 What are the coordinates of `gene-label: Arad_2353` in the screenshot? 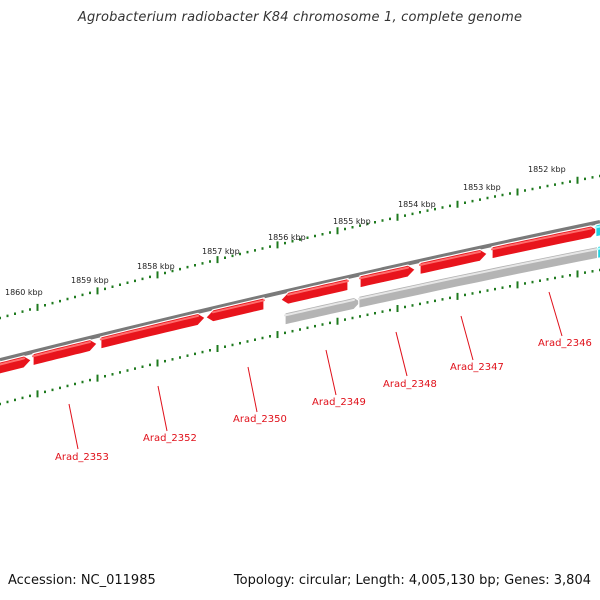 It's located at (82, 457).